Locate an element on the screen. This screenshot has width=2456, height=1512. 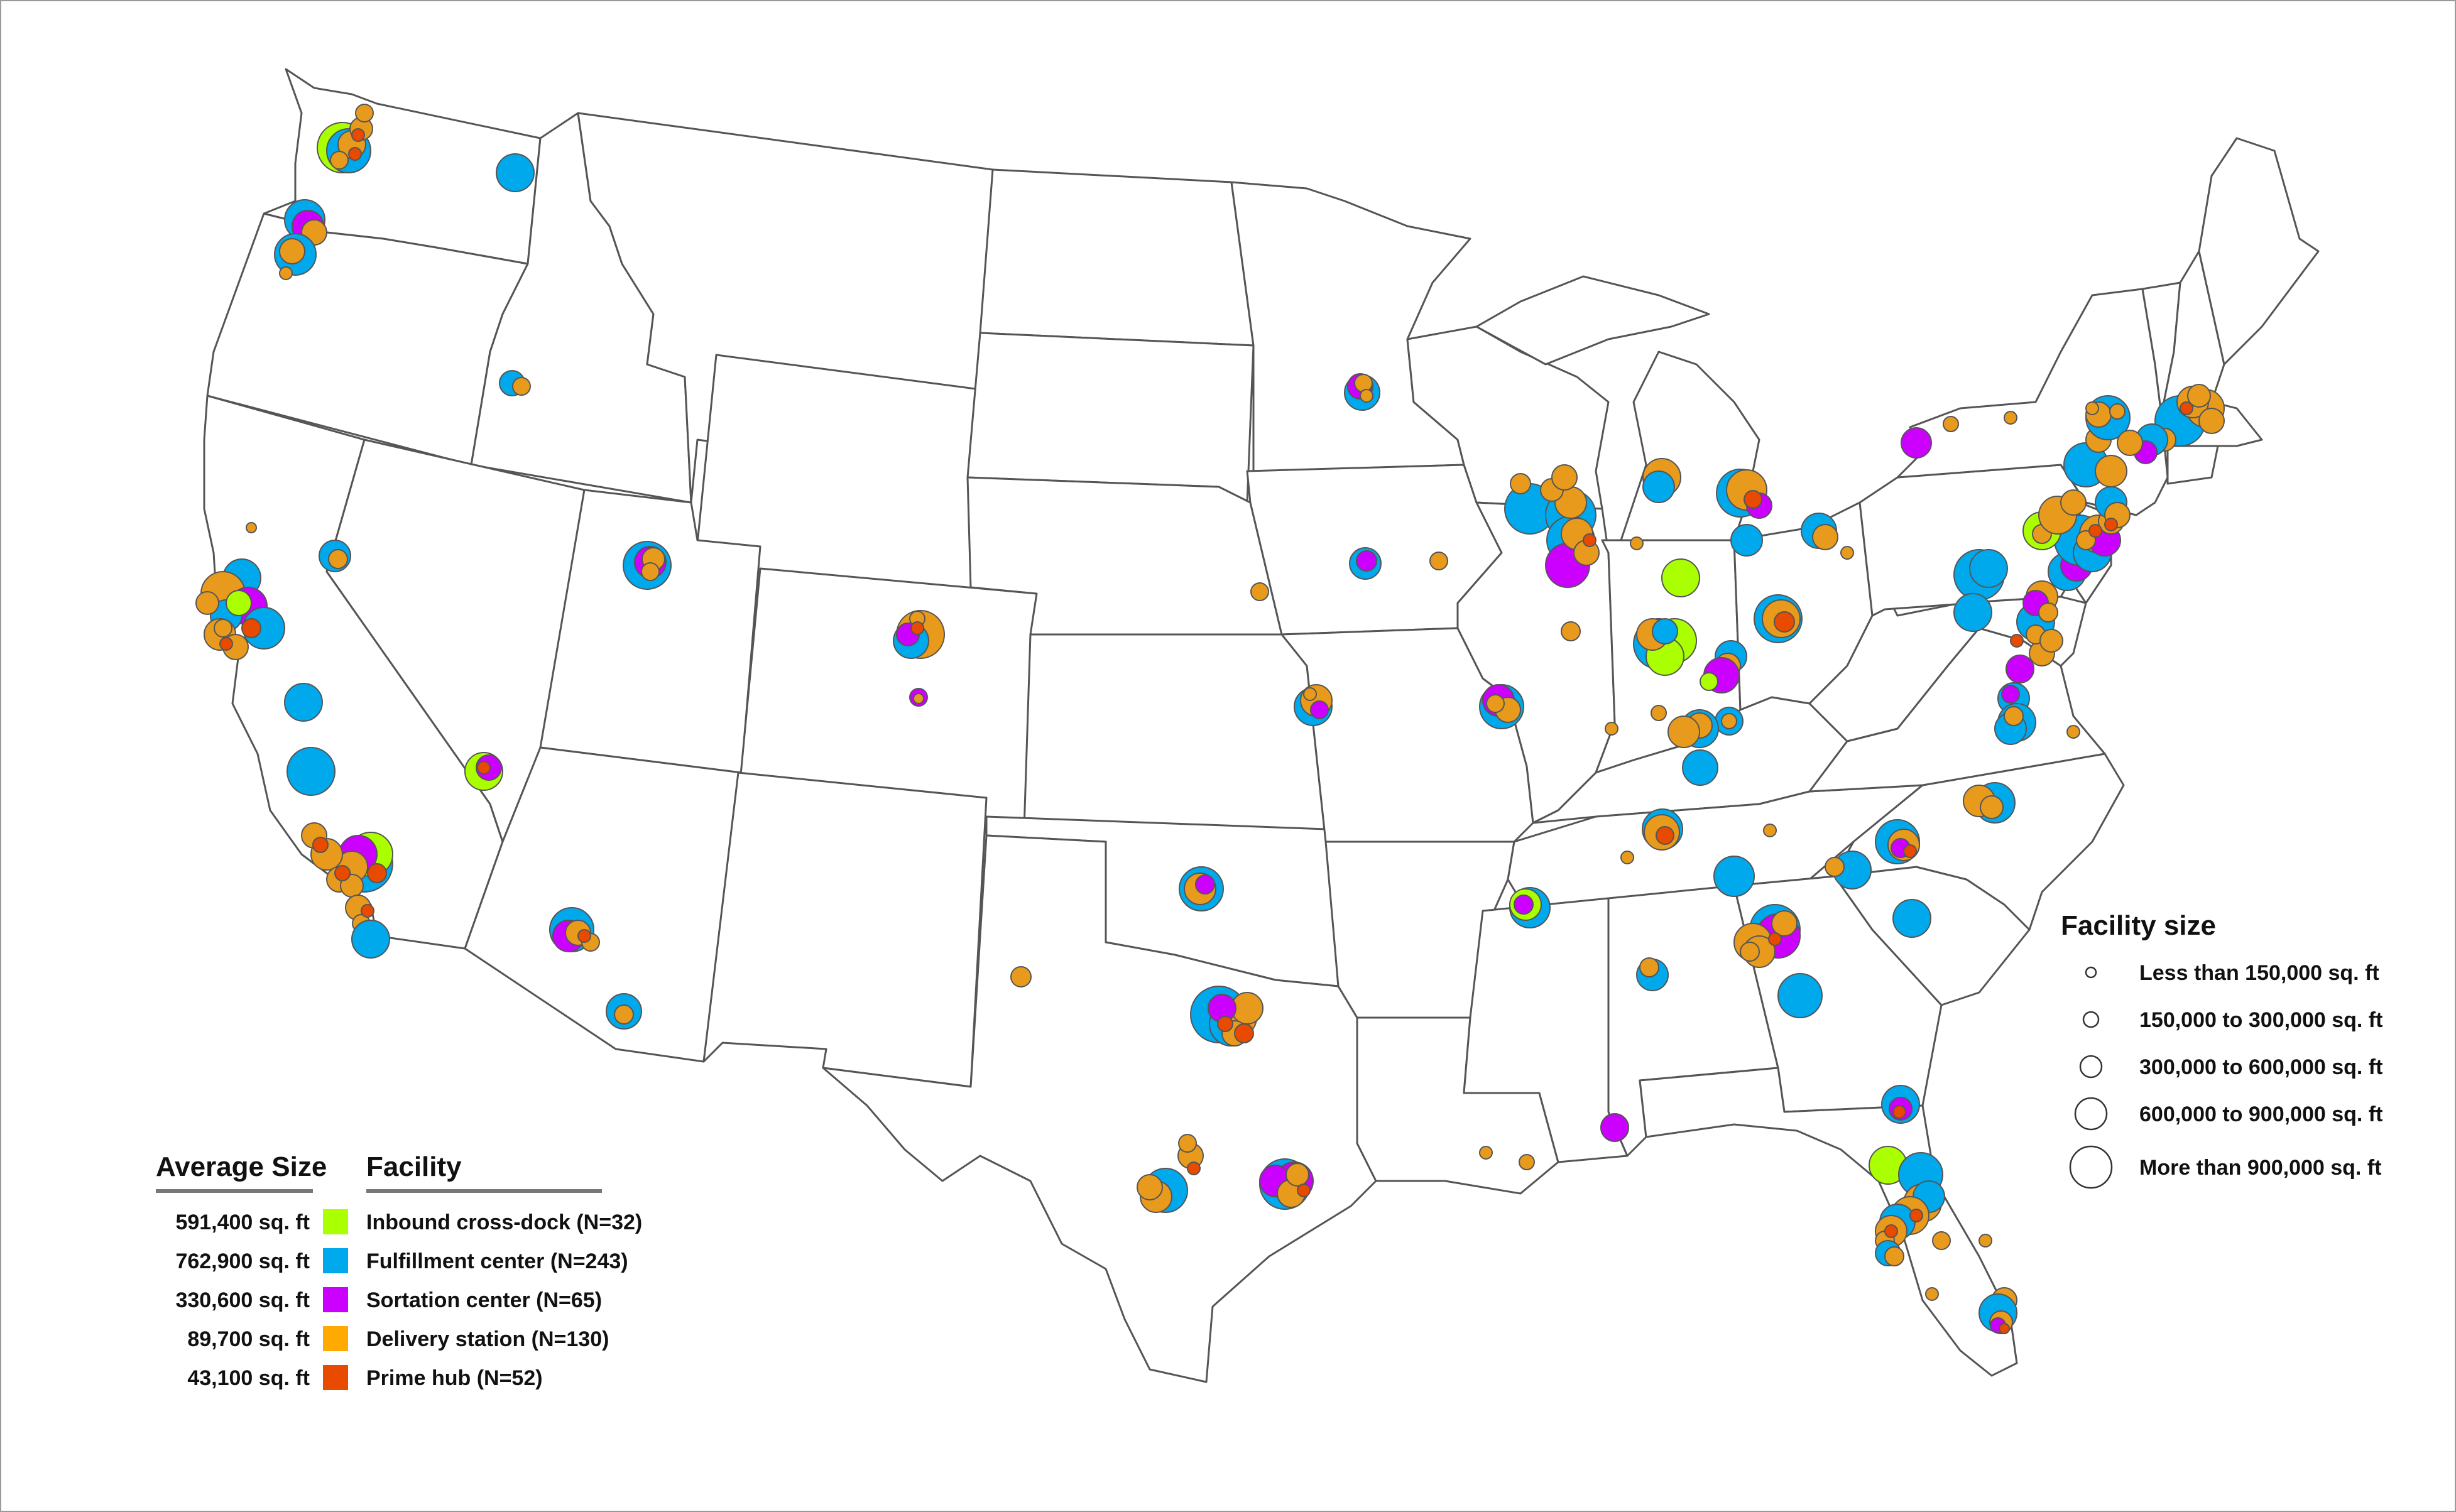
legend-facility-label: Delivery station (N=130) is located at coordinates (487, 1339).